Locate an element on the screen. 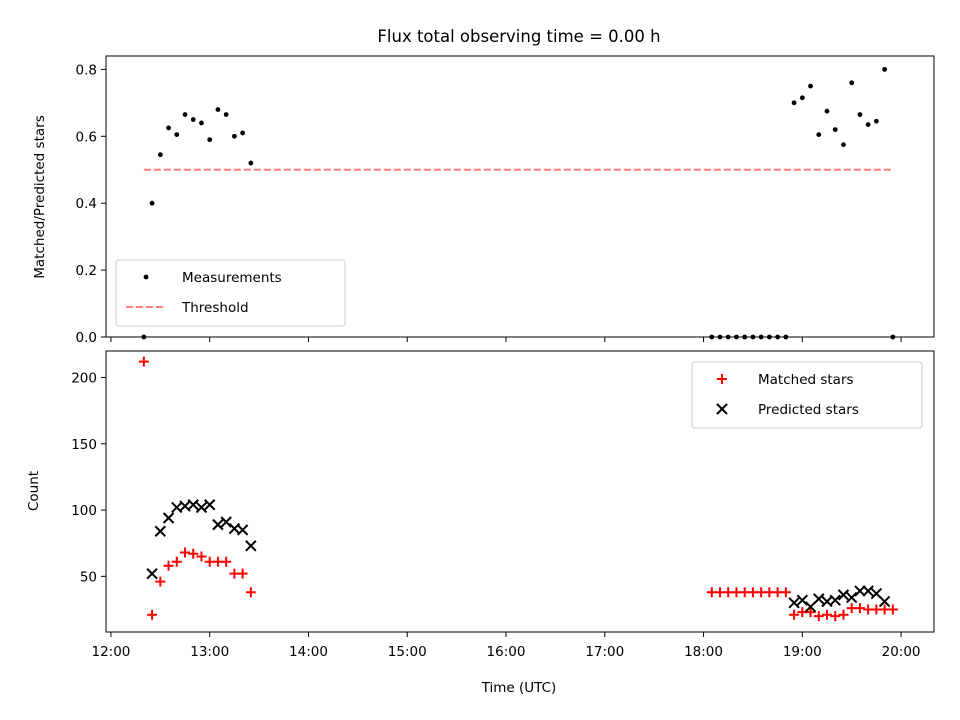  matched-stars-legend-label: Matched stars is located at coordinates (806, 380).